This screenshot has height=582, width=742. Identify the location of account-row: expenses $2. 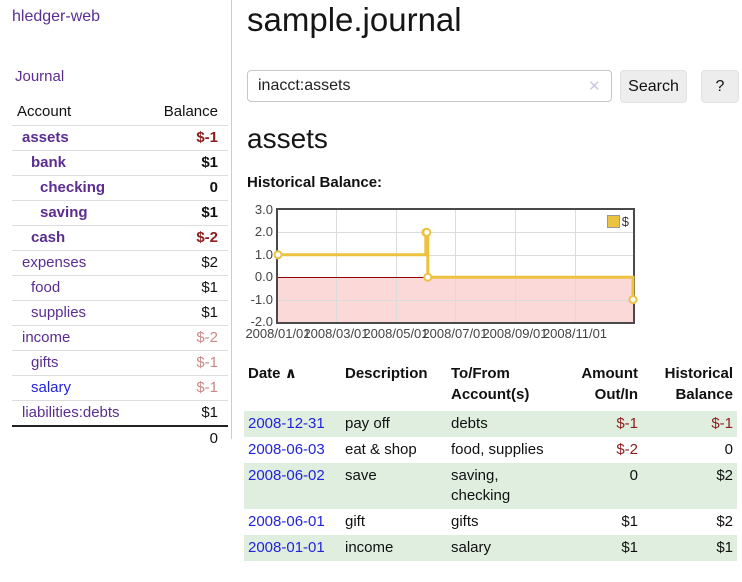
(120, 263).